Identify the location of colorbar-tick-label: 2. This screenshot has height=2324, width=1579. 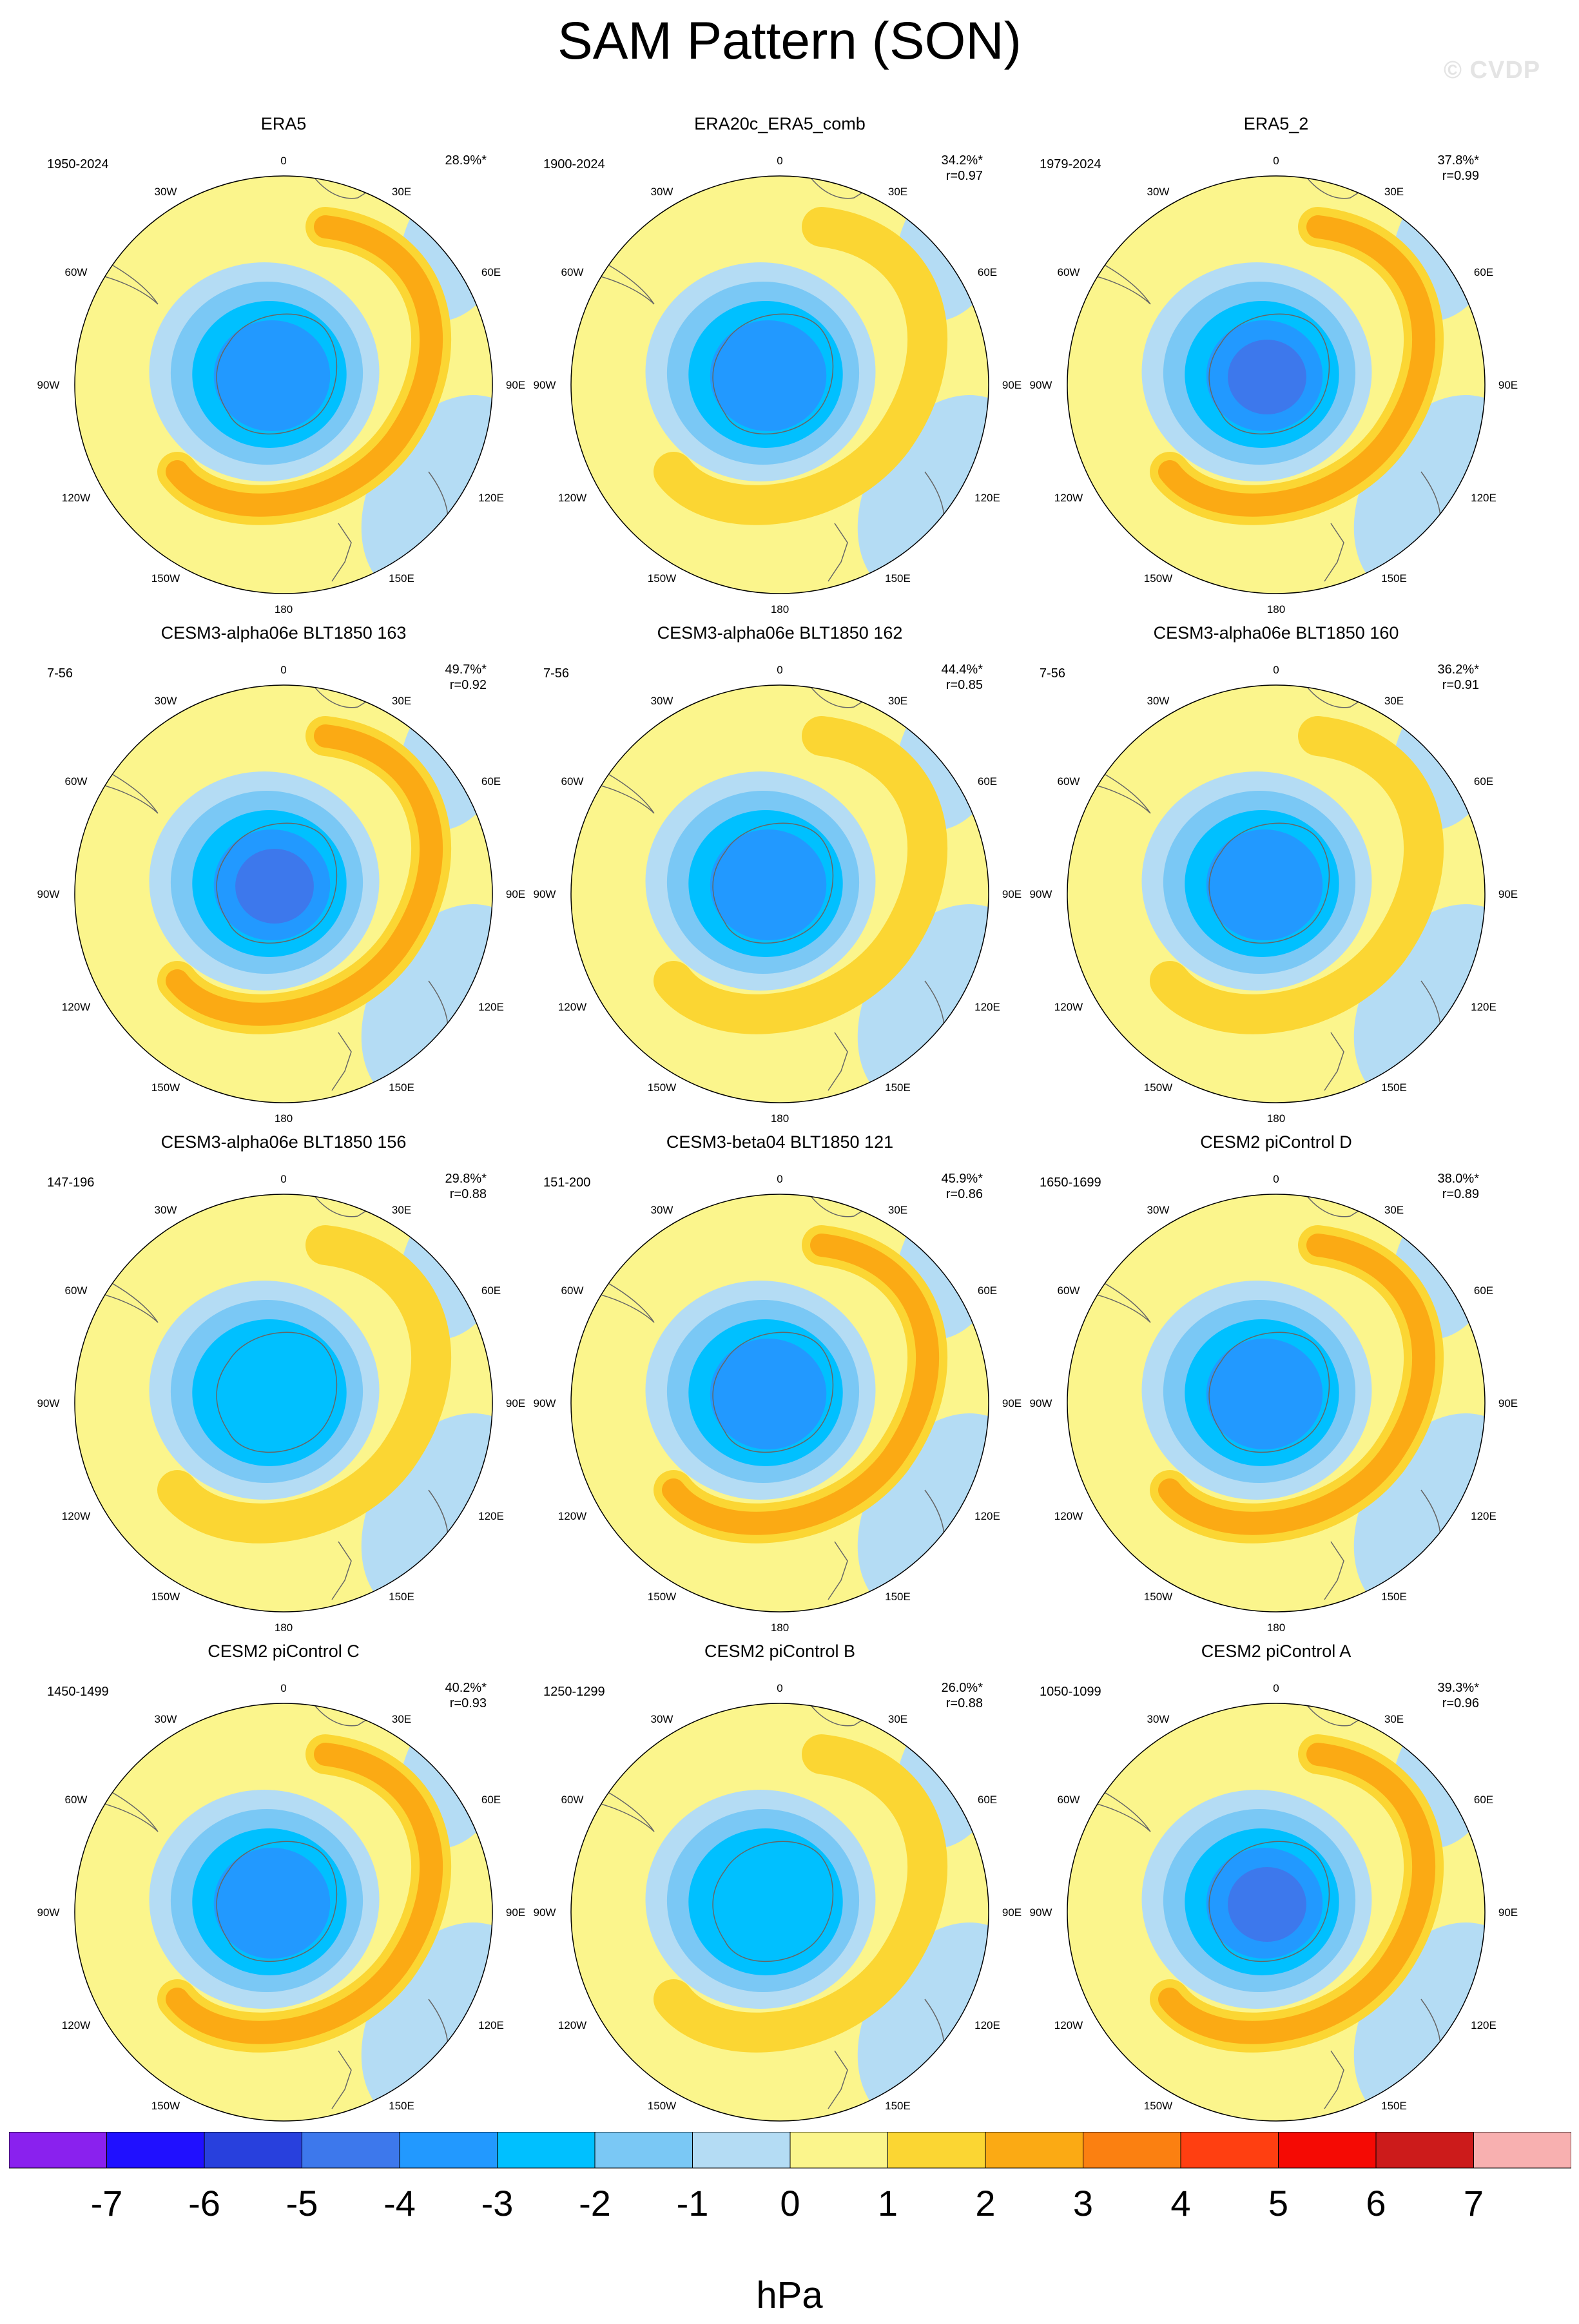
(985, 2203).